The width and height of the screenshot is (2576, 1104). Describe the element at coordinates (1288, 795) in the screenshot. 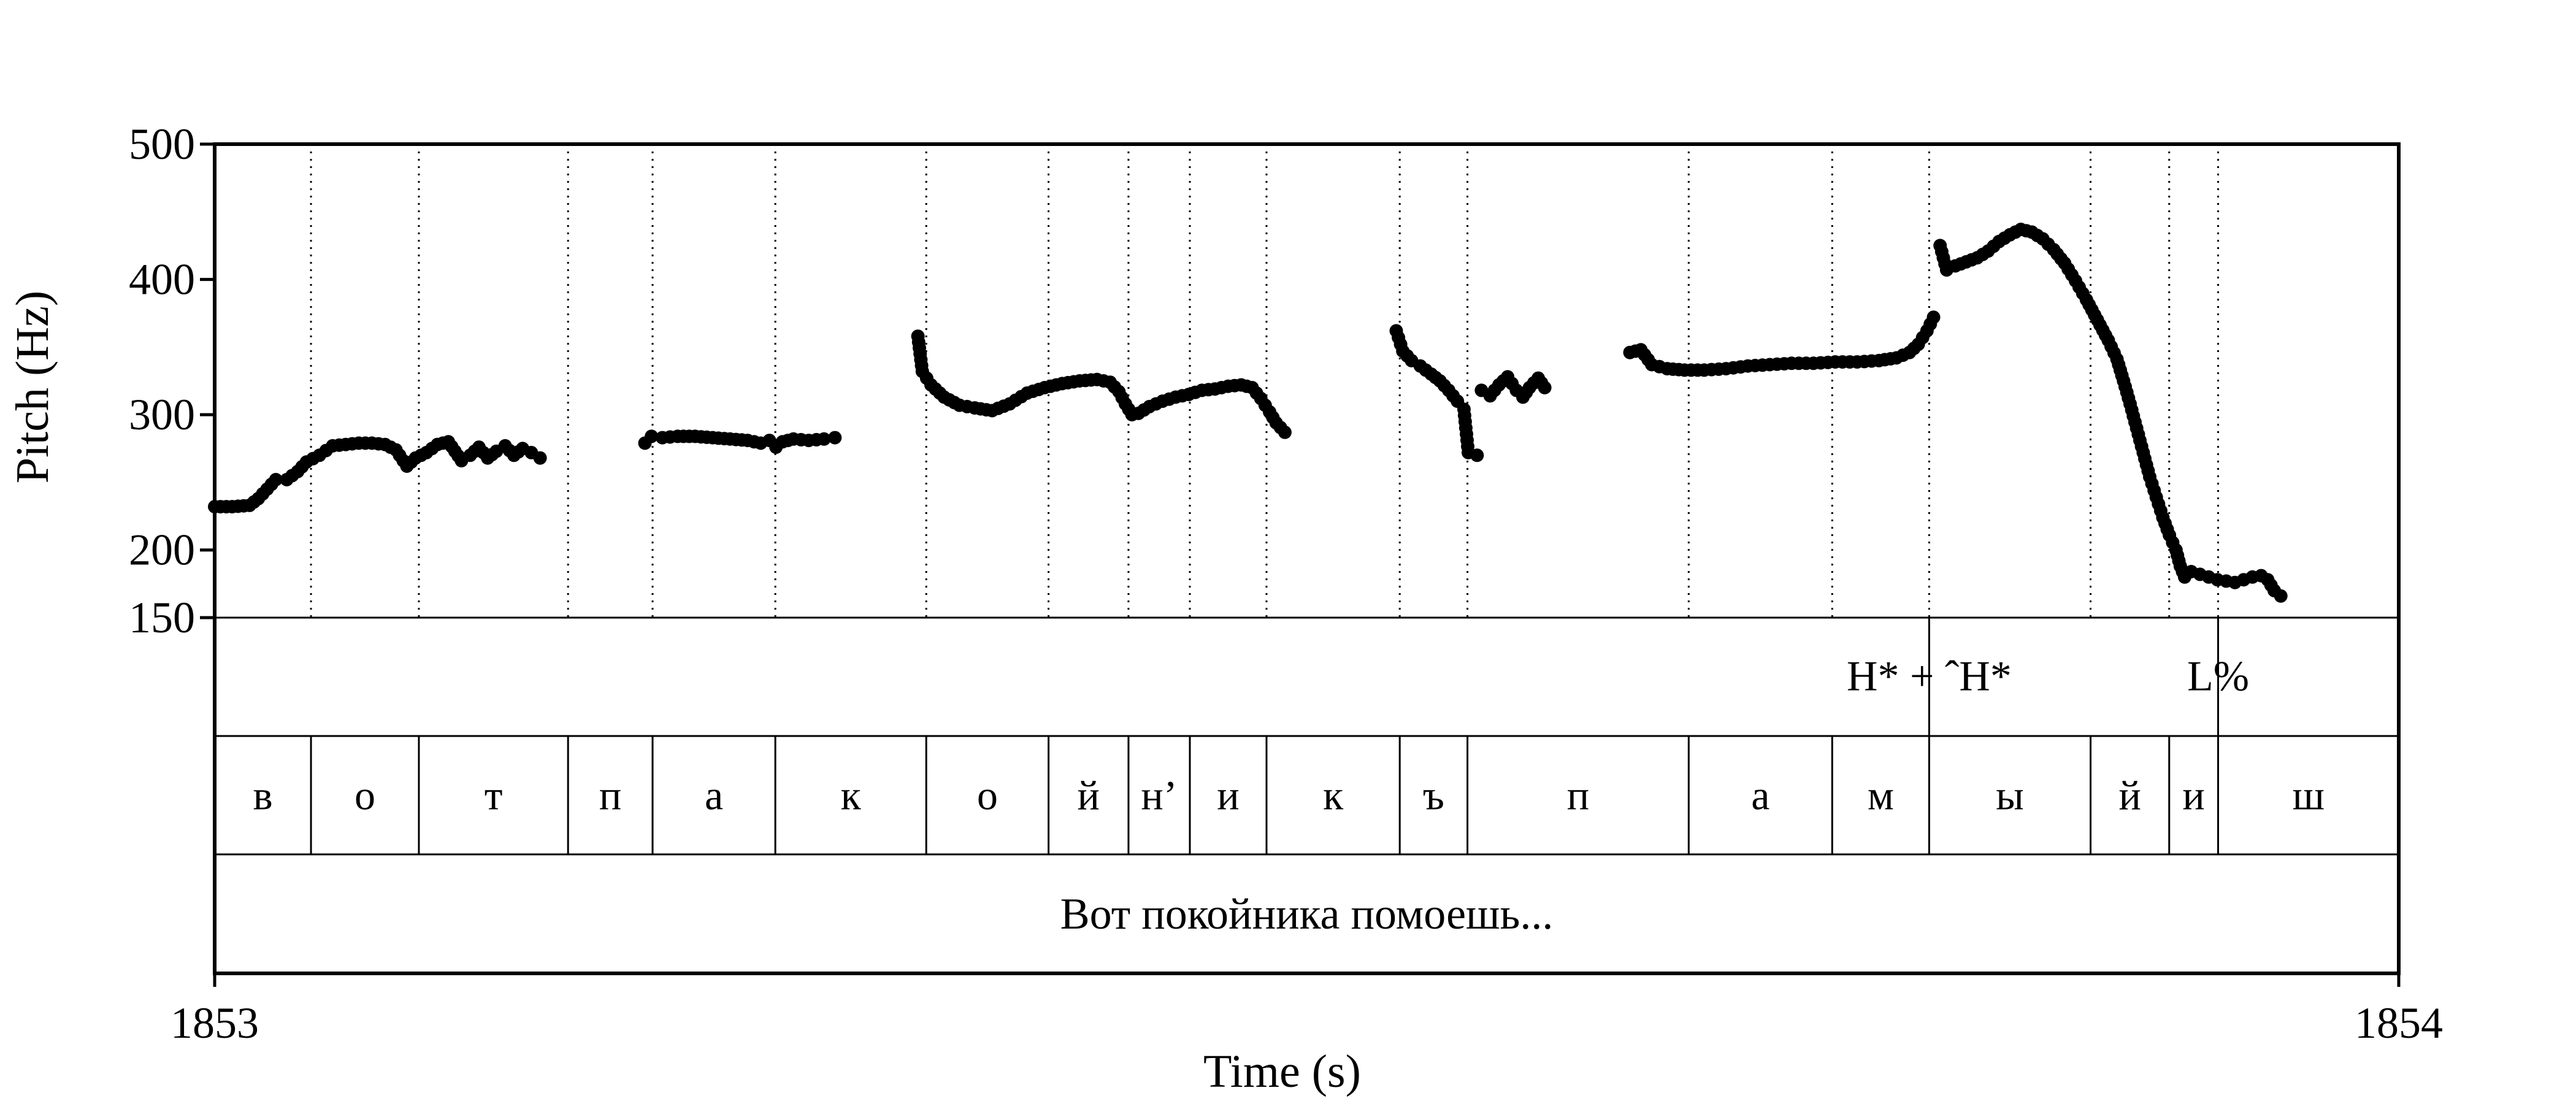

I see `segment-tier: в о т п а к о й н’ и к ъ п а м ы й и ш` at that location.